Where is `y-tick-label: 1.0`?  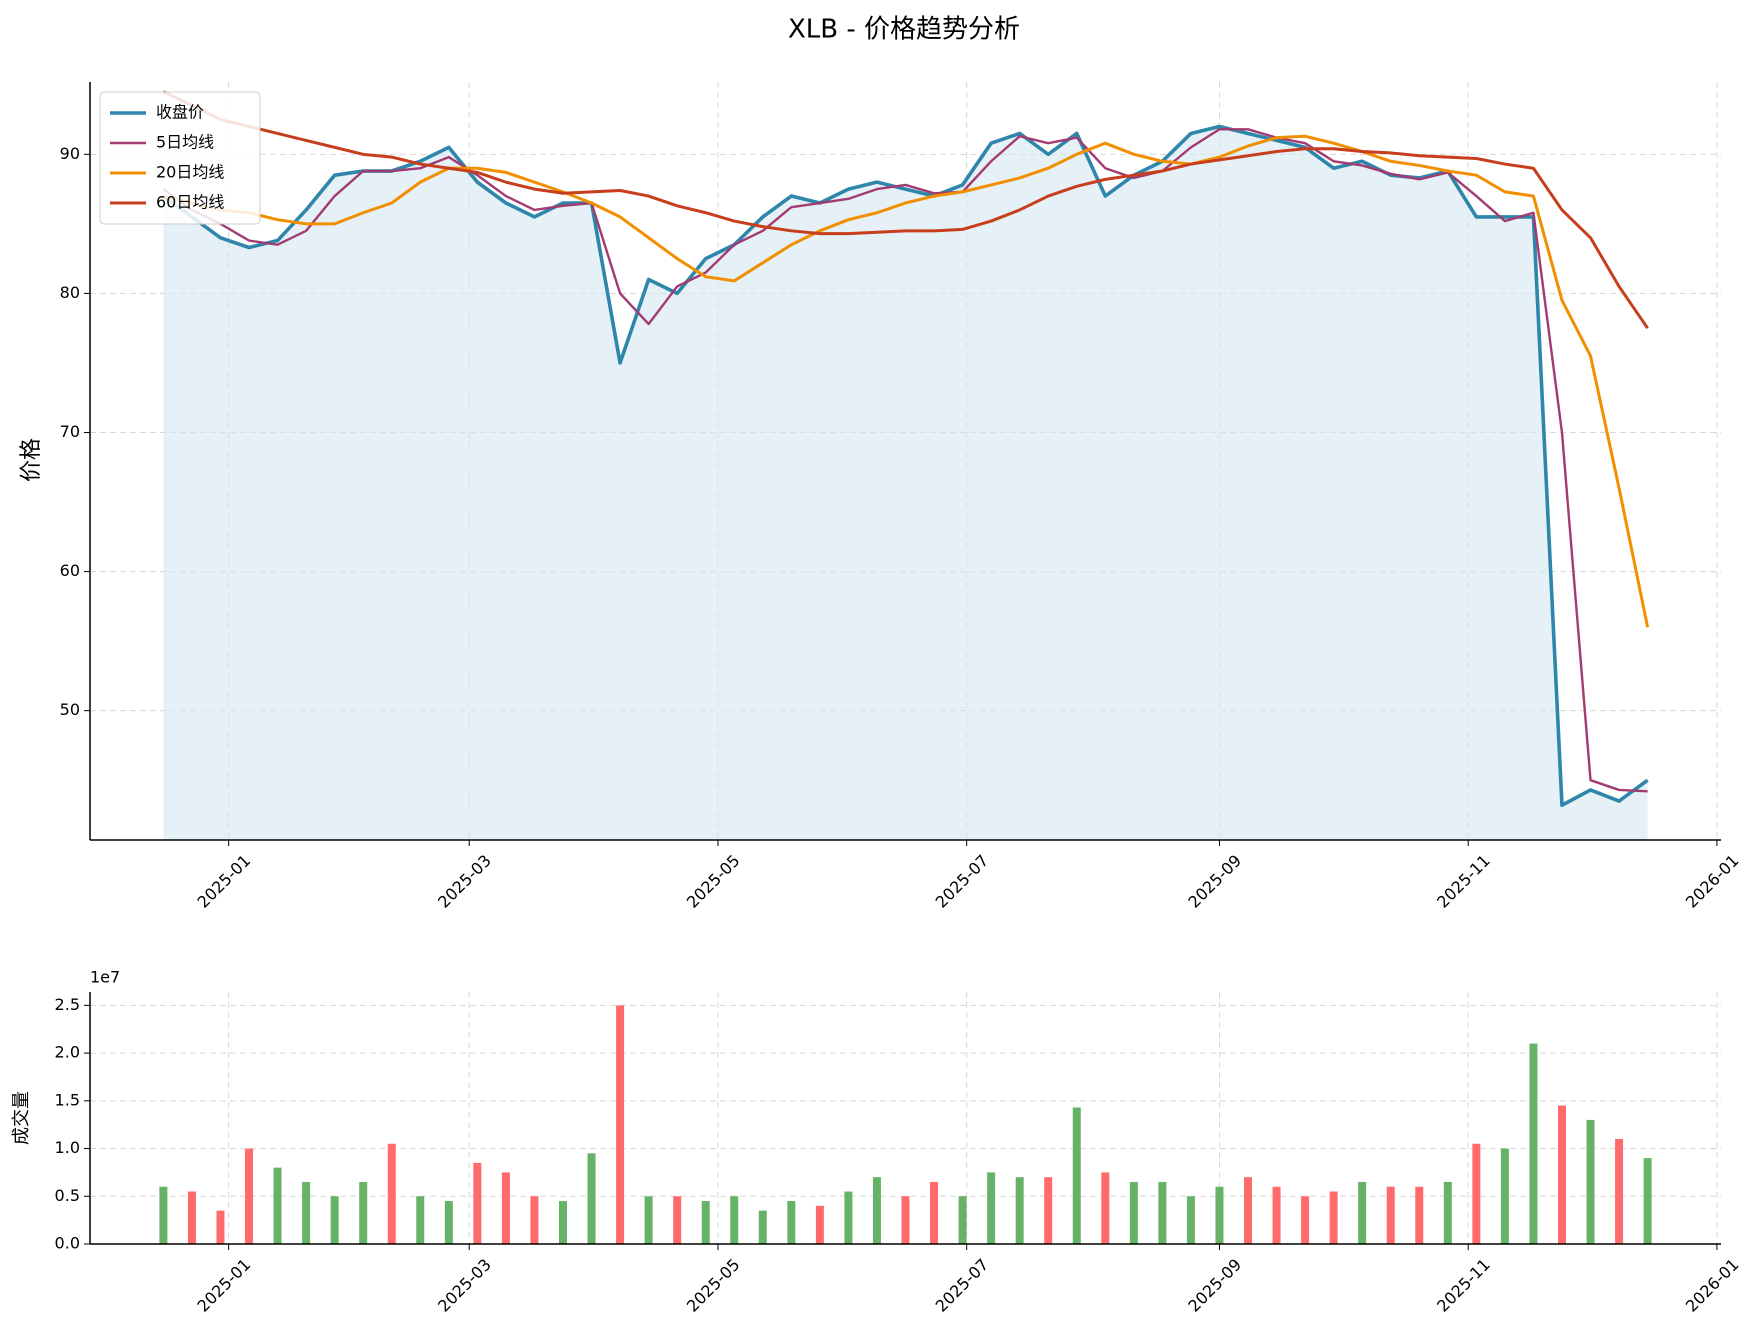 y-tick-label: 1.0 is located at coordinates (67, 1147).